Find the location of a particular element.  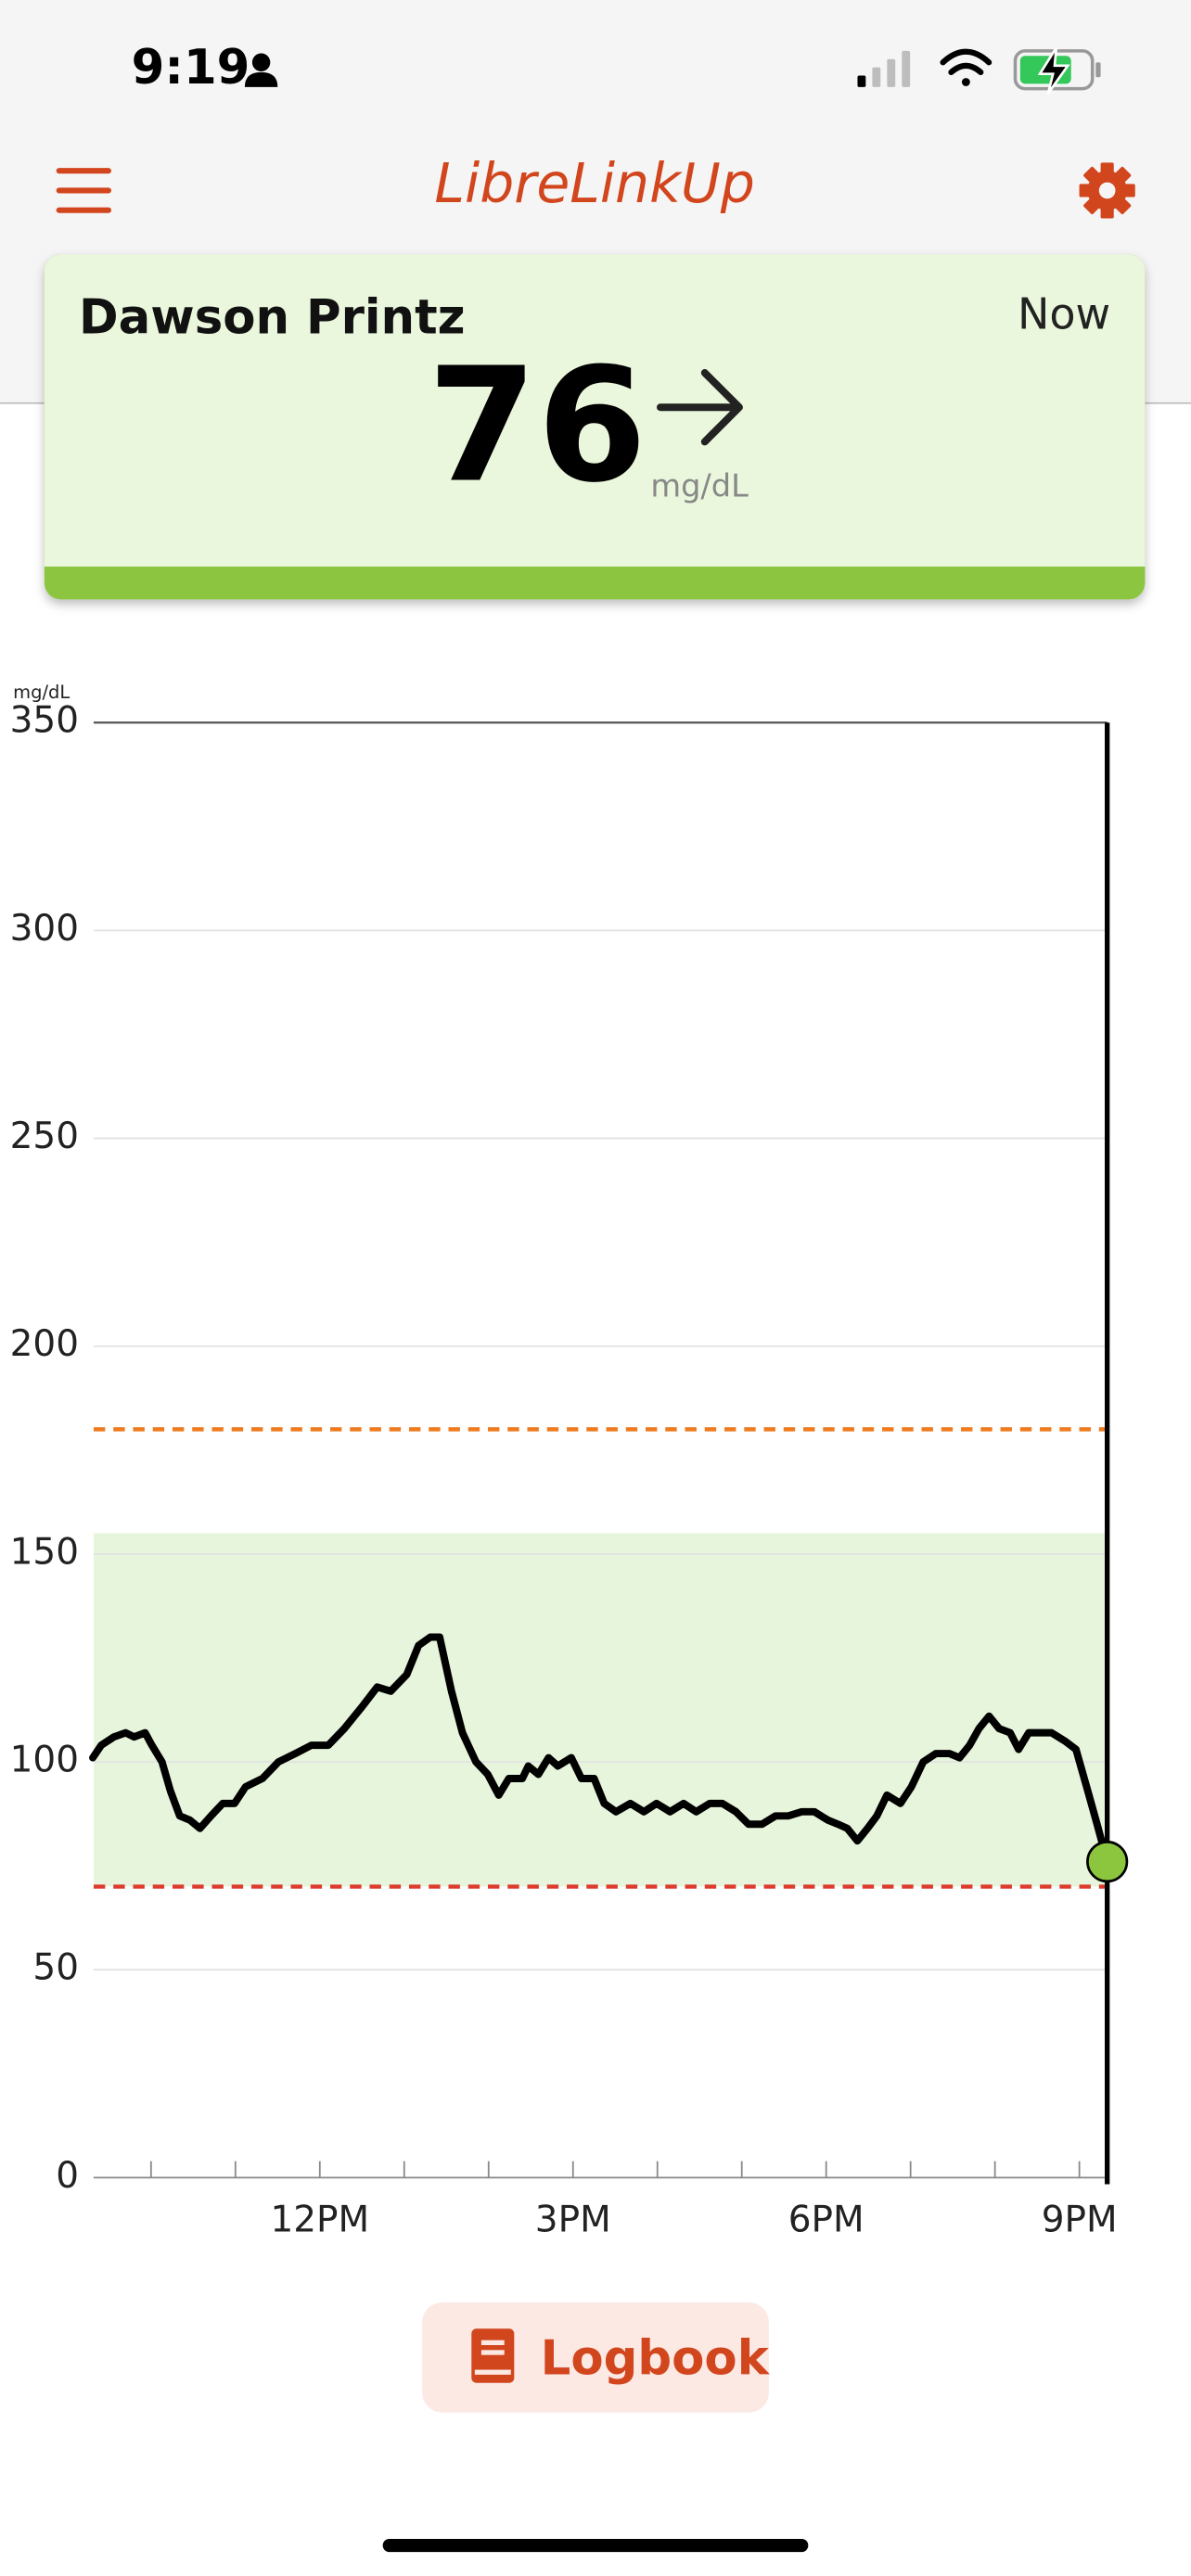

x-tick-label: 6PM is located at coordinates (826, 2220).